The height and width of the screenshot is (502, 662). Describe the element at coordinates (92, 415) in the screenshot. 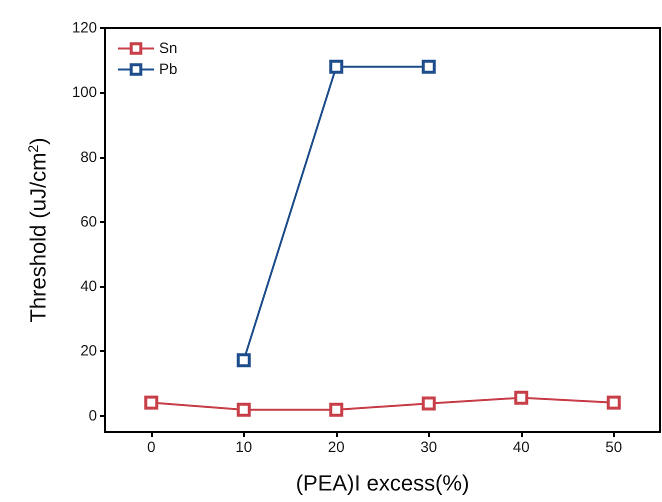

I see `y-tick-label: 0` at that location.